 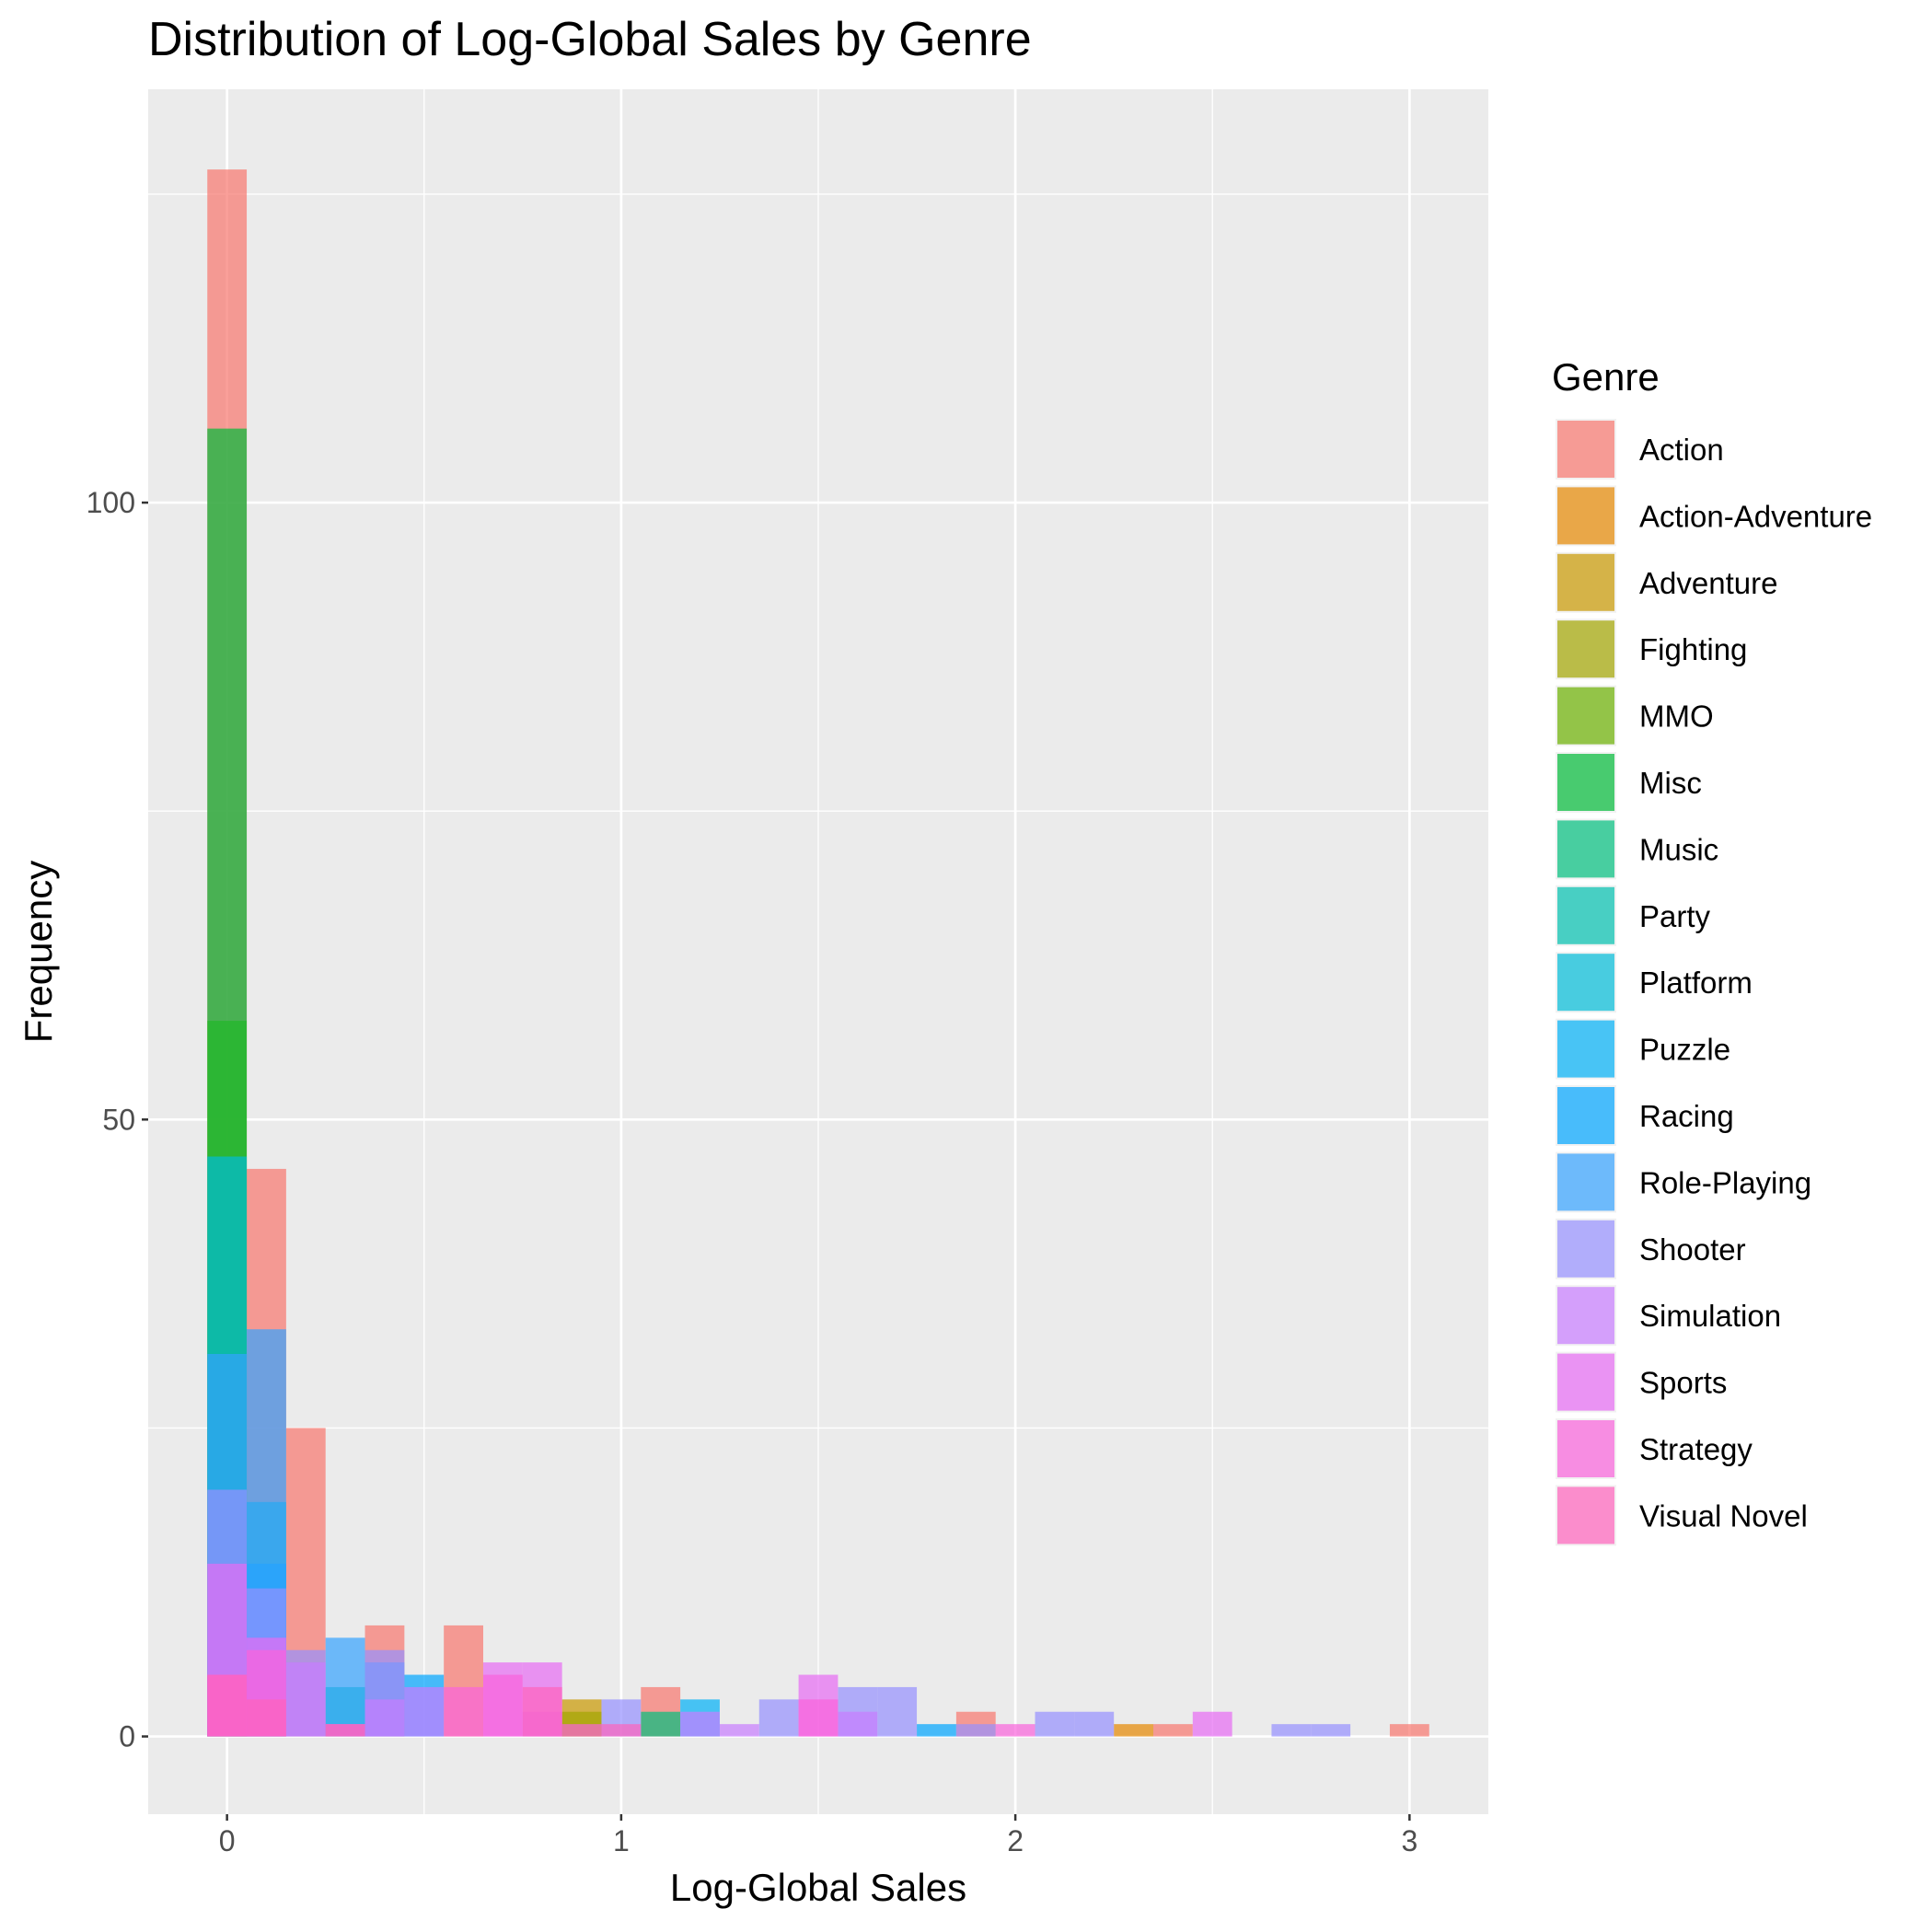 What do you see at coordinates (661, 1724) in the screenshot?
I see `bar-music` at bounding box center [661, 1724].